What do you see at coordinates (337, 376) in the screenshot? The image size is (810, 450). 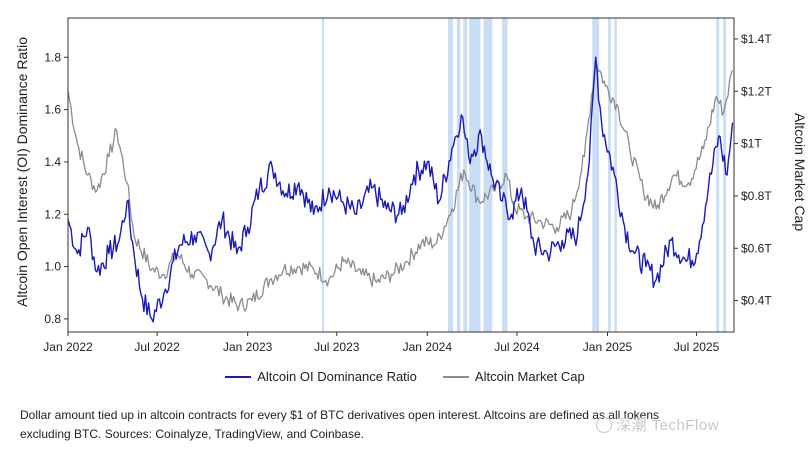 I see `legend-label-oi-dominance: Altcoin OI Dominance Ratio` at bounding box center [337, 376].